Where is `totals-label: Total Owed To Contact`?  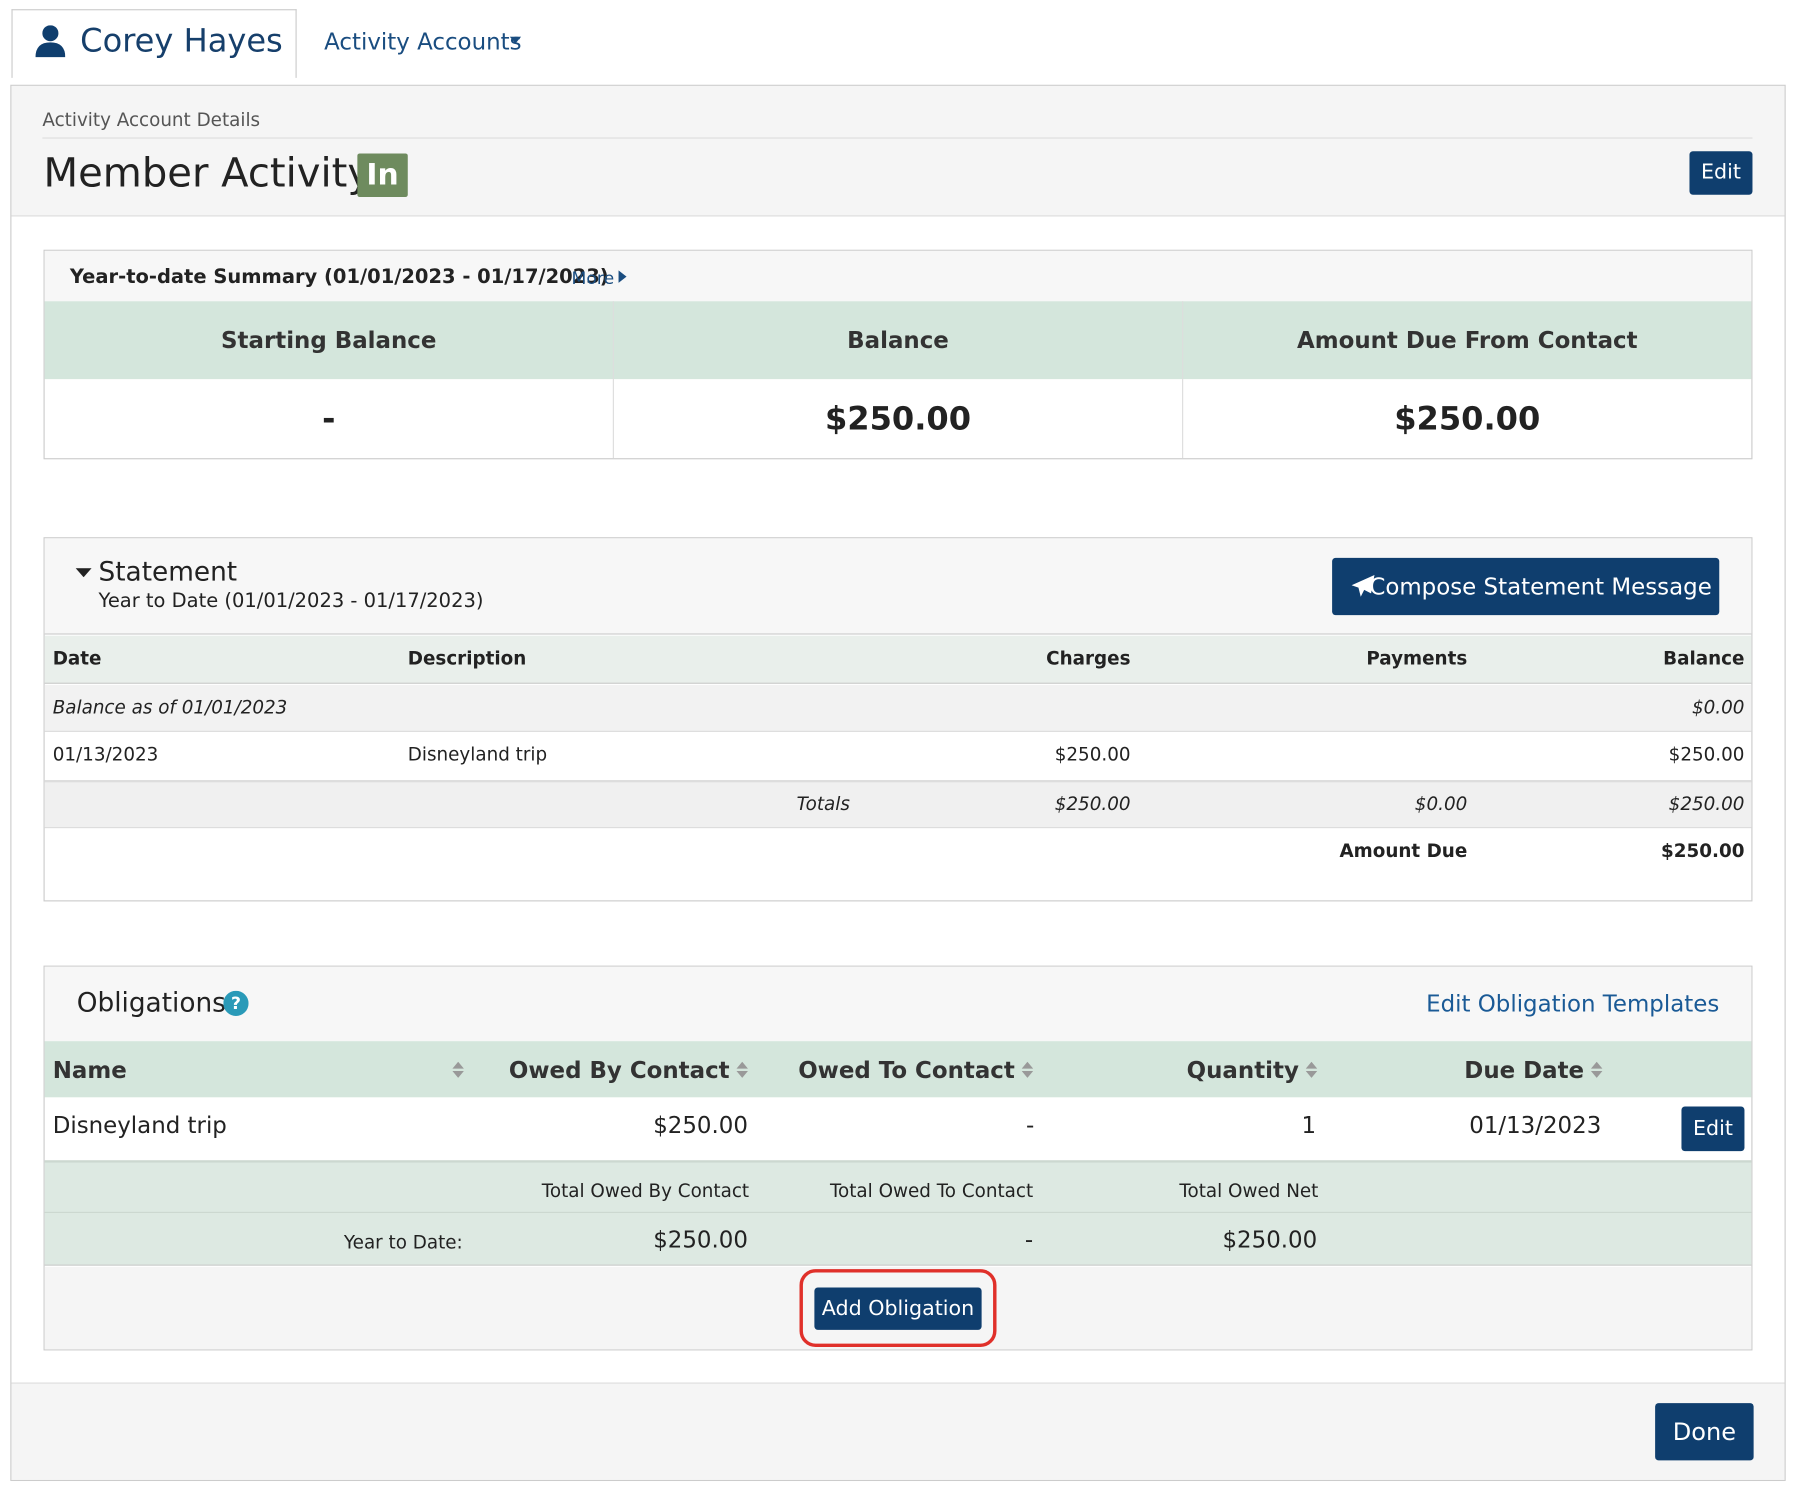 totals-label: Total Owed To Contact is located at coordinates (931, 1190).